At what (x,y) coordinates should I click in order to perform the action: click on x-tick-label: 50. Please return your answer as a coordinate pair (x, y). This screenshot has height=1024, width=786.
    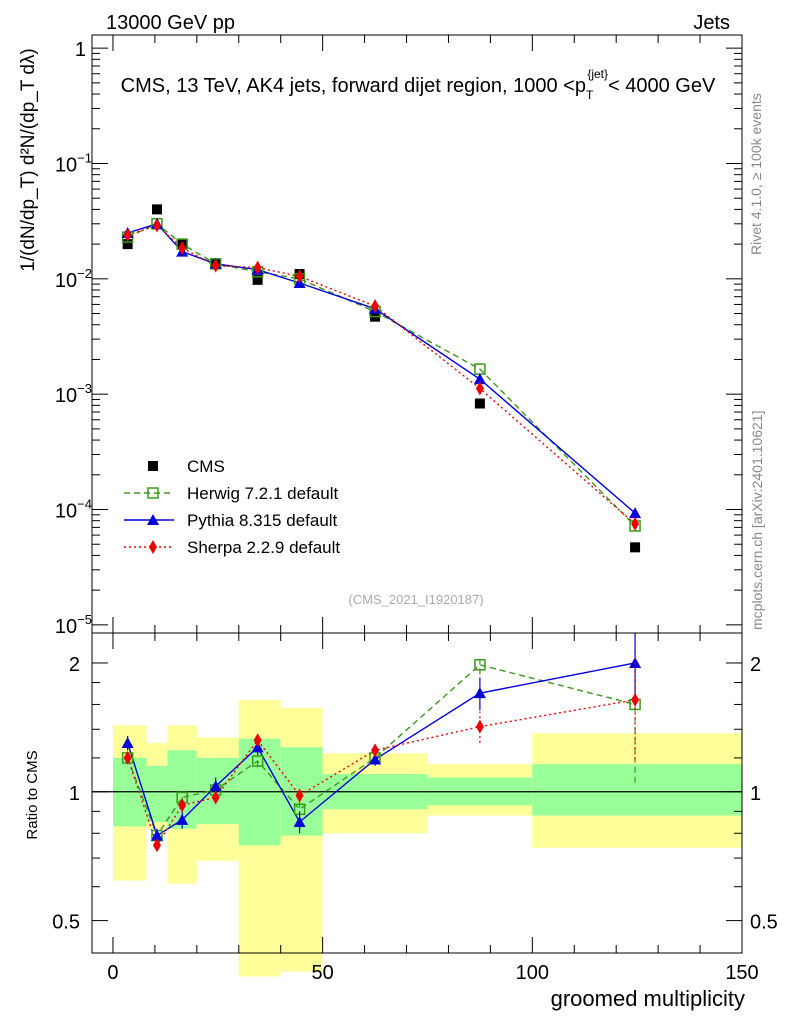
    Looking at the image, I should click on (323, 973).